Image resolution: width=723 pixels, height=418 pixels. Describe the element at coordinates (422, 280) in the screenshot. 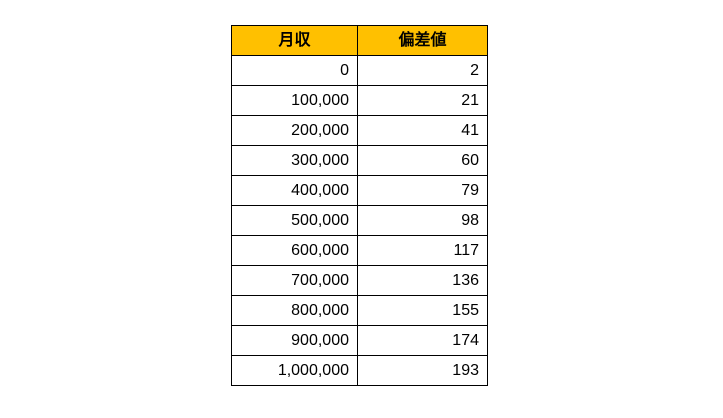

I see `cell-deviation: 136` at that location.